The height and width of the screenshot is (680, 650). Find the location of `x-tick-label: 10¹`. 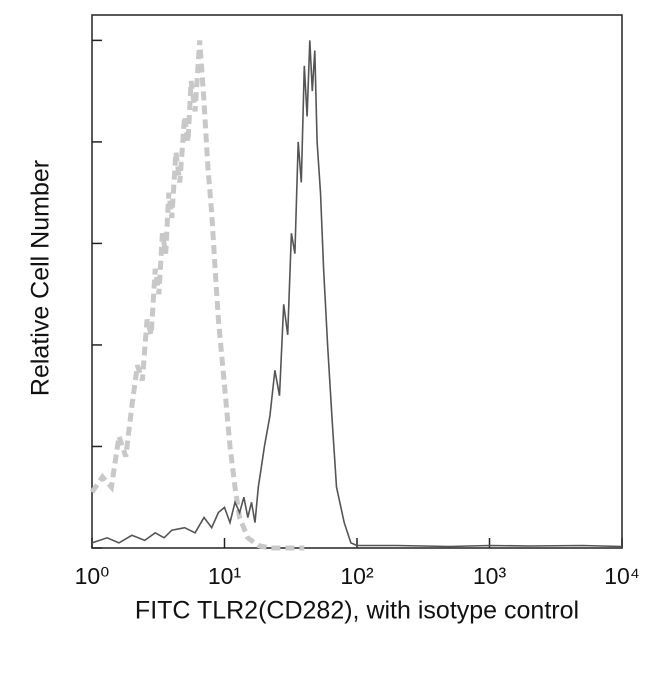

x-tick-label: 10¹ is located at coordinates (225, 576).